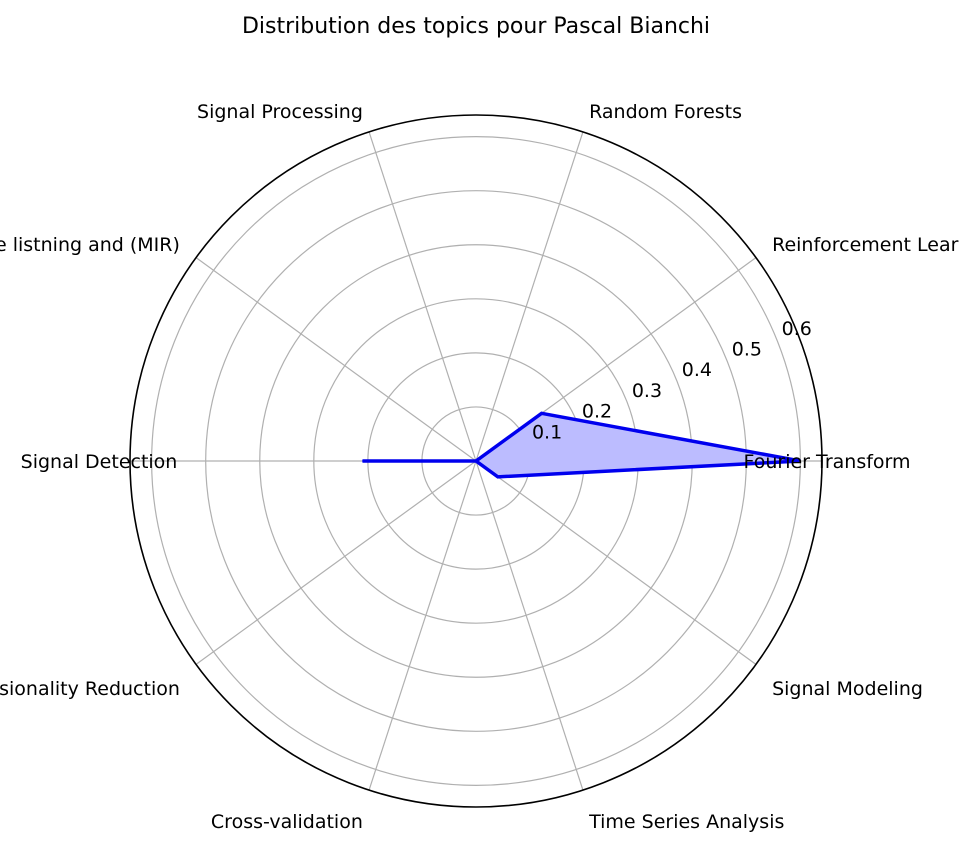 This screenshot has height=844, width=959. I want to click on category-label: Time Series Analysis, so click(686, 822).